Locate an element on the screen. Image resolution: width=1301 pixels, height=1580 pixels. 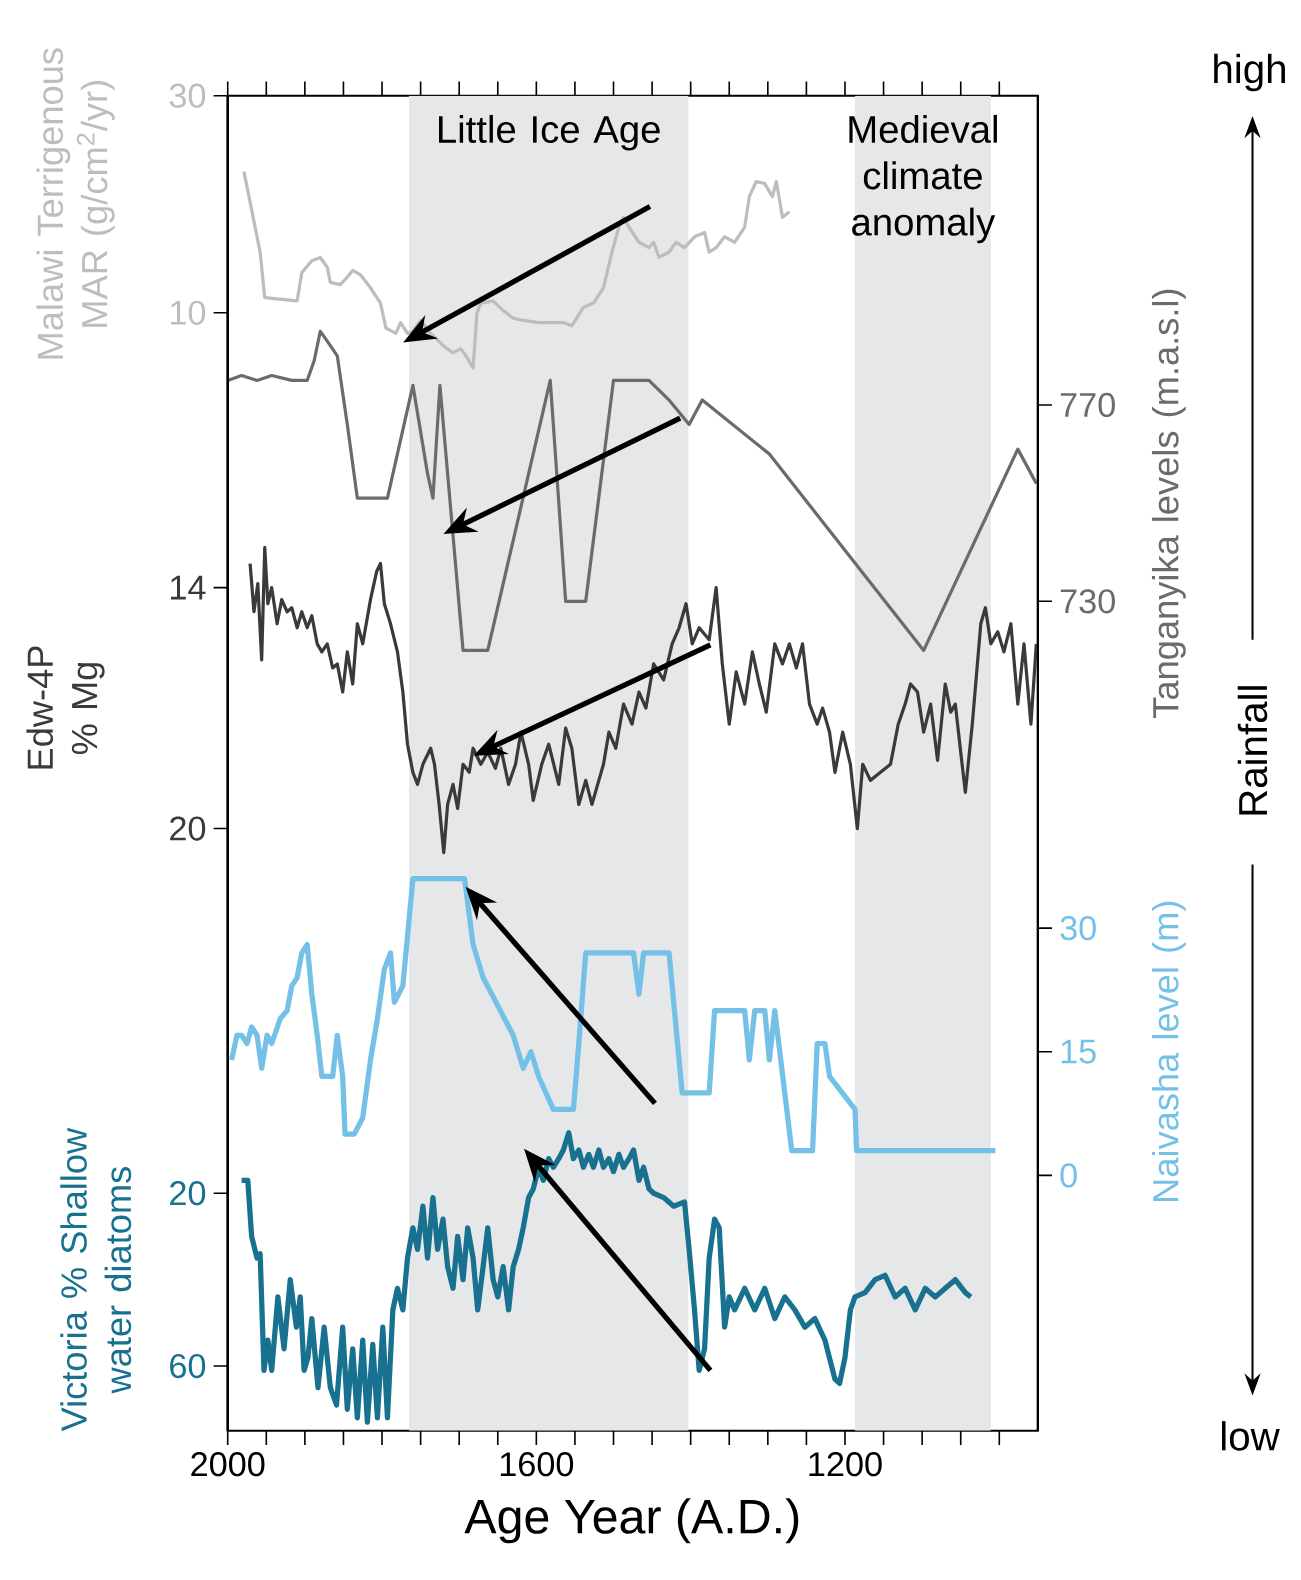
x-axis-title: Age Year (A.D.) is located at coordinates (631, 1521).